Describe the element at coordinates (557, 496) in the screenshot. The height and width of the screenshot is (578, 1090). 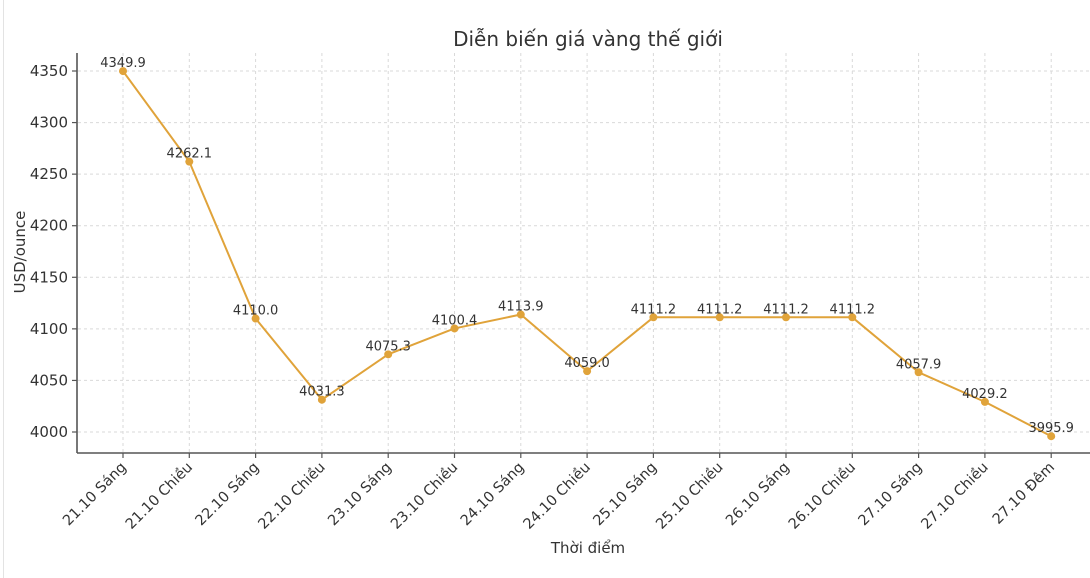
I see `x-tick-label: 24.10 Chiều` at that location.